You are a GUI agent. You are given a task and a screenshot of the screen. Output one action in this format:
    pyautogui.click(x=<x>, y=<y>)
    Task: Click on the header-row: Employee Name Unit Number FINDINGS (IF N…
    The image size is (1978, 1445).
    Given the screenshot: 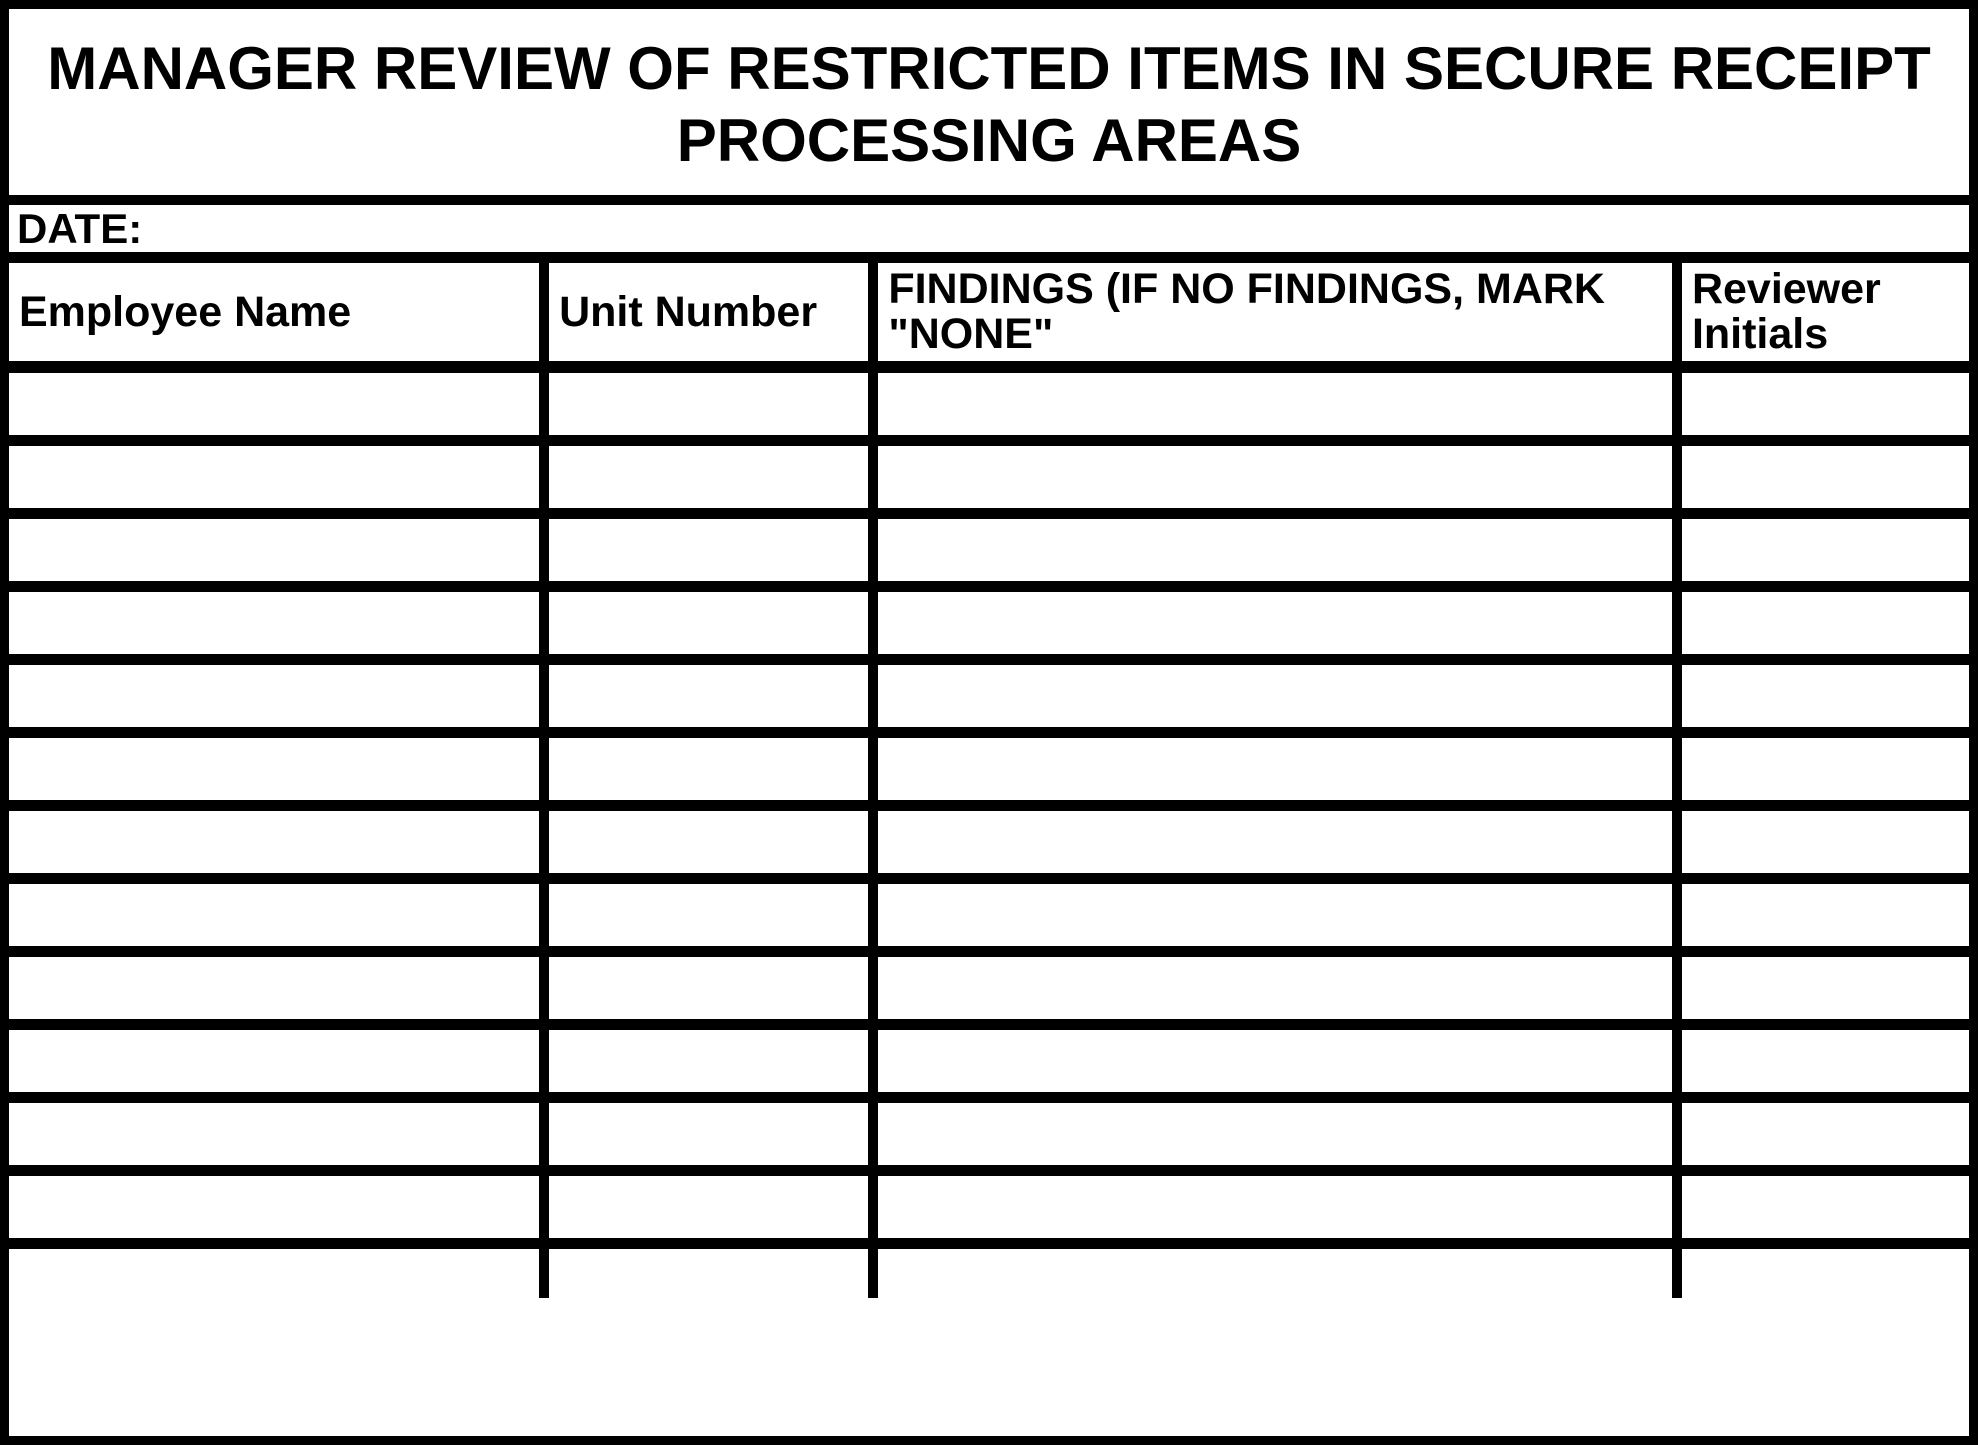 What is the action you would take?
    pyautogui.click(x=989, y=318)
    